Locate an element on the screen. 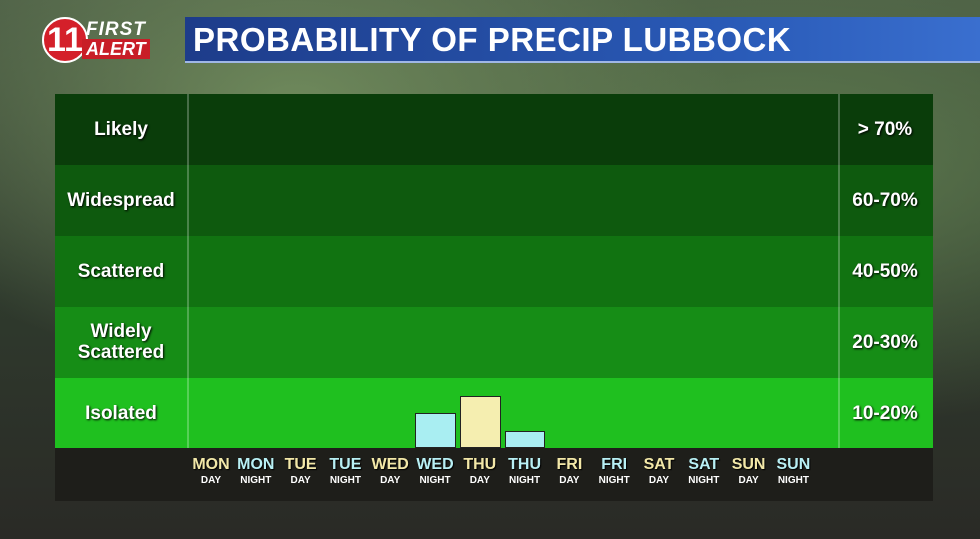 Image resolution: width=980 pixels, height=539 pixels. logo-first-text: FIRST is located at coordinates (116, 29).